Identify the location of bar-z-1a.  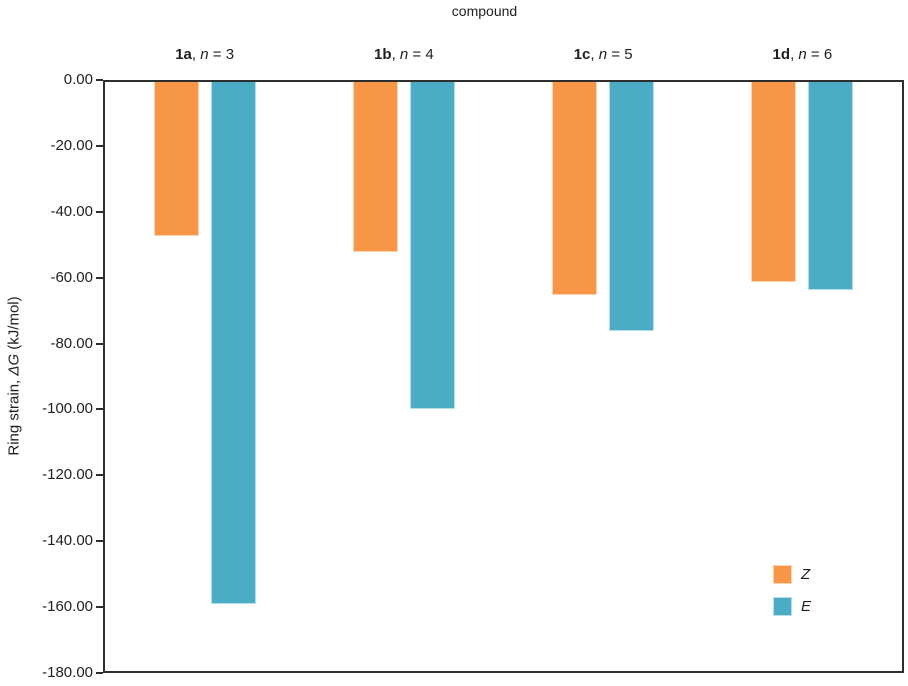
(176, 159).